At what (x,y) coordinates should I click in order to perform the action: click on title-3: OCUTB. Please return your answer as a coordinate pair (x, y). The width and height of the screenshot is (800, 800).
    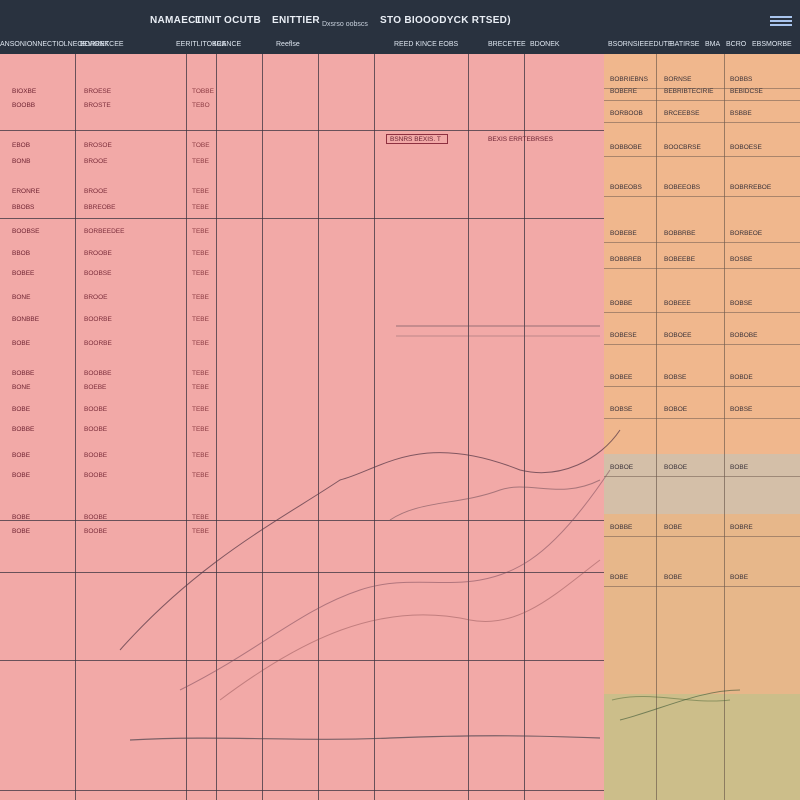
    Looking at the image, I should click on (243, 20).